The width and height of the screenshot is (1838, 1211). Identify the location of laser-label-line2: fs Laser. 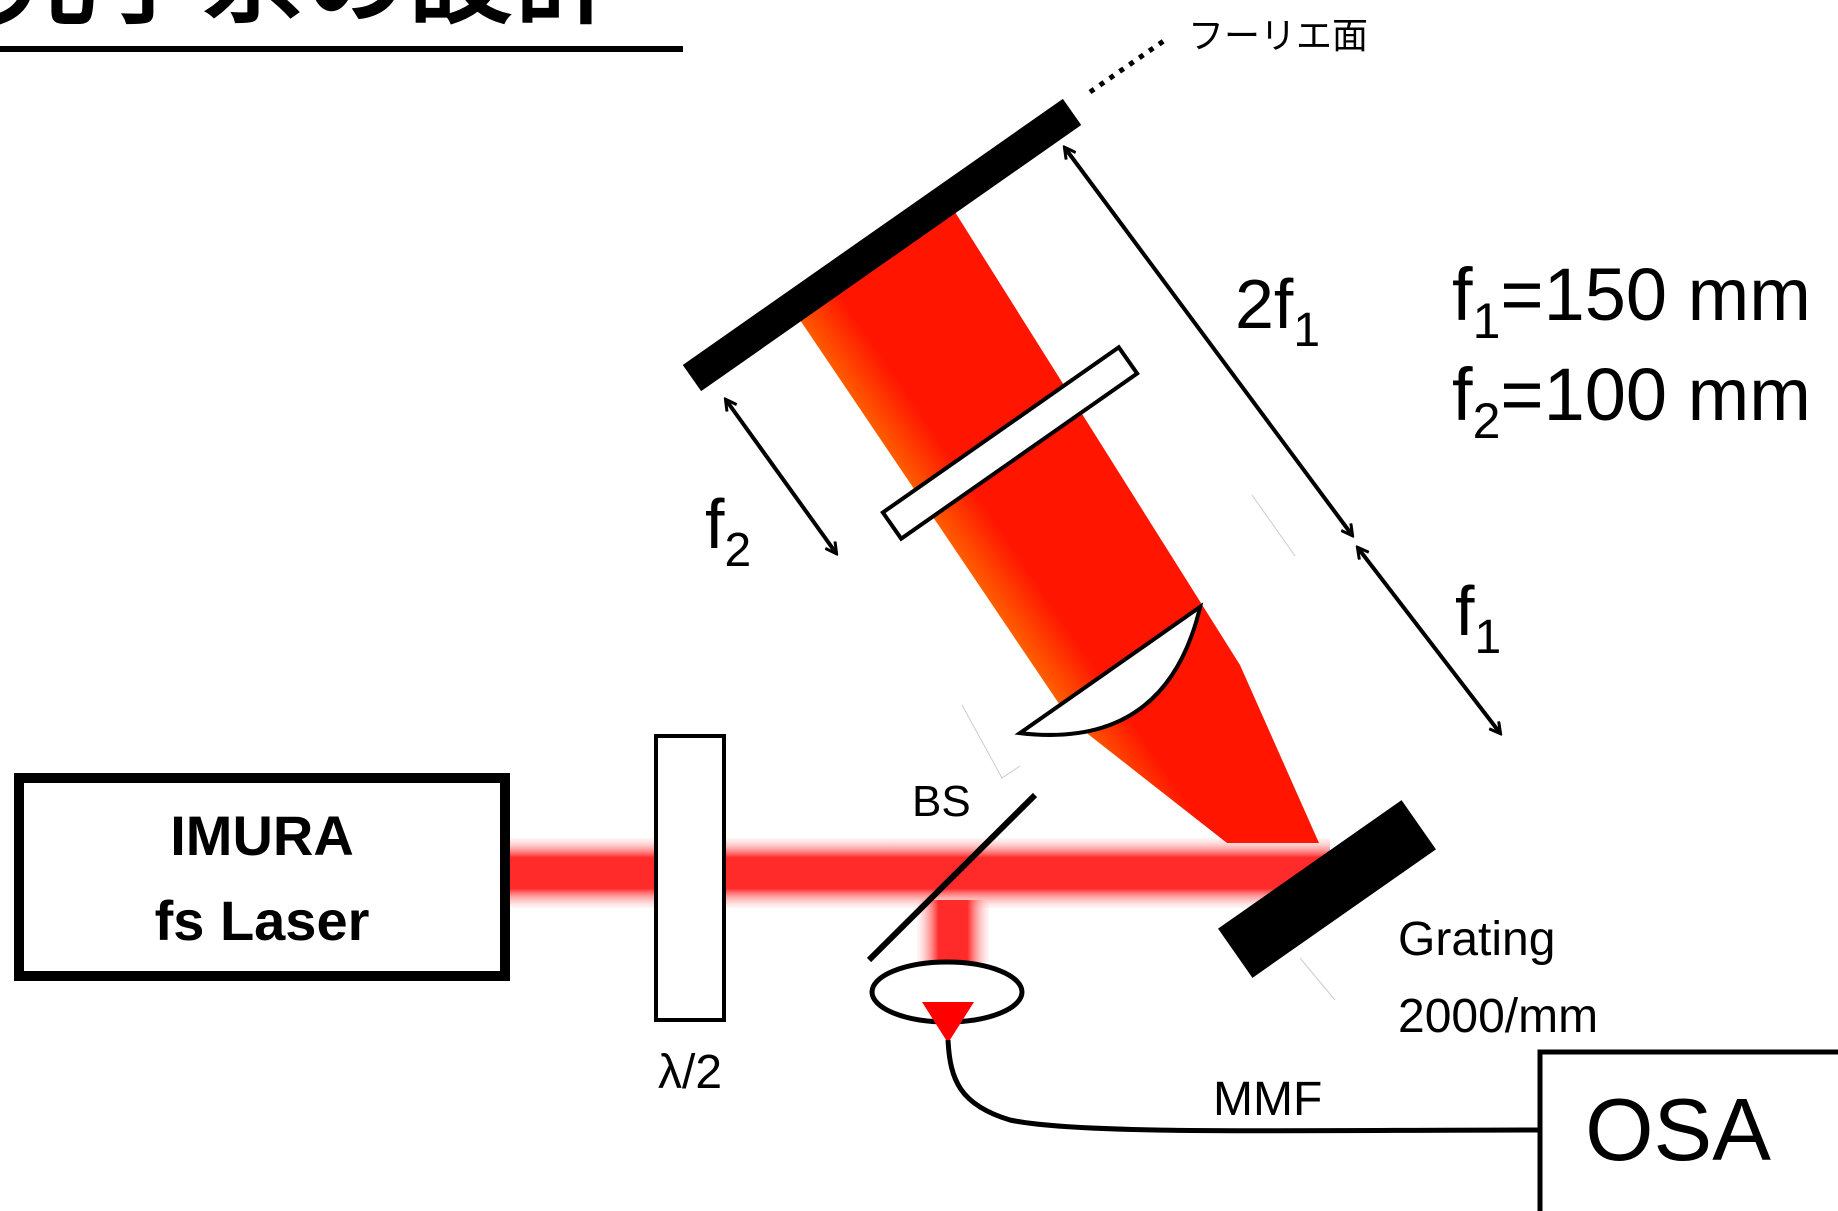
(262, 920).